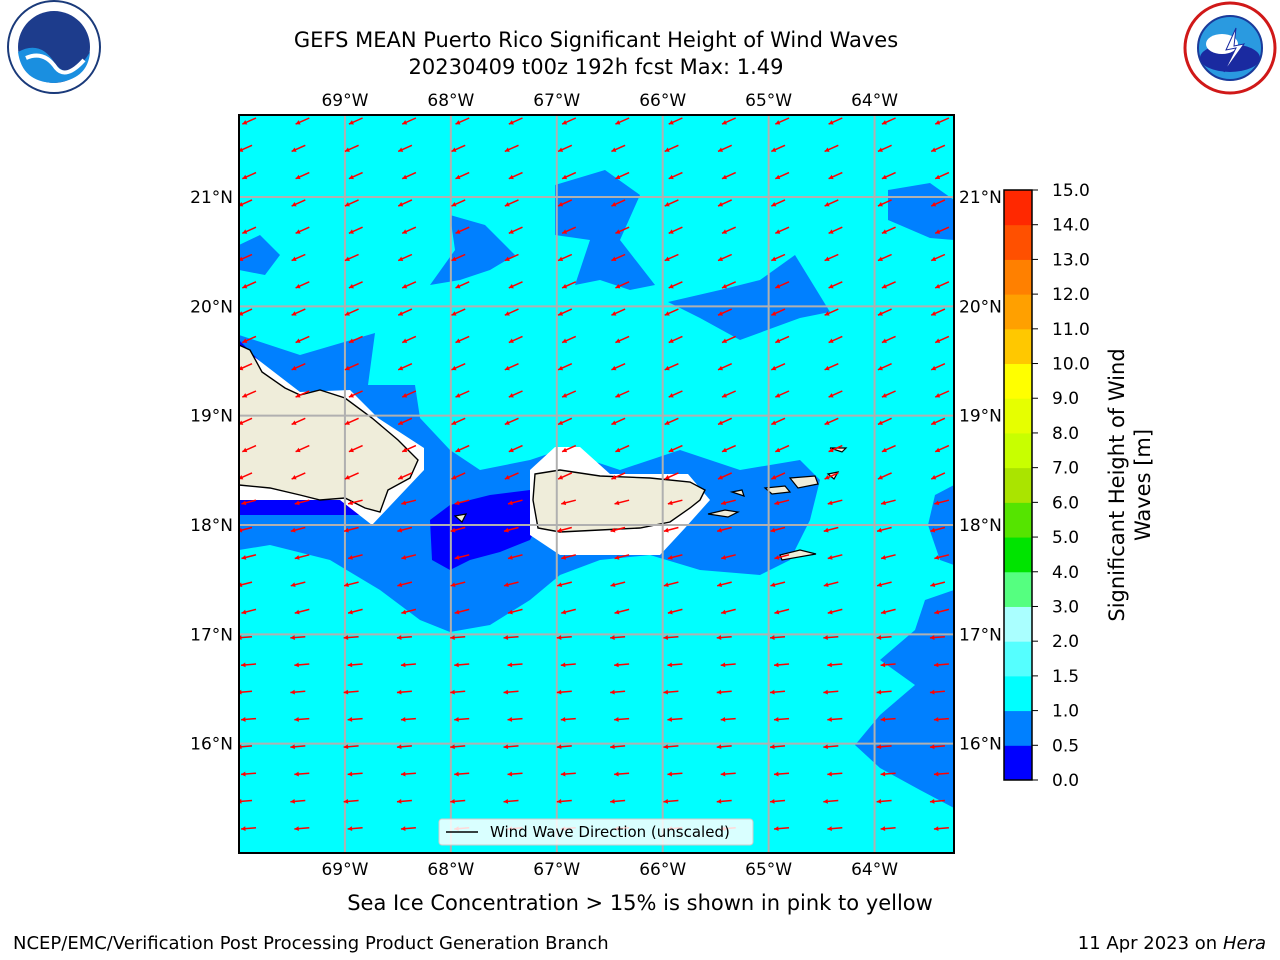 The height and width of the screenshot is (960, 1280). What do you see at coordinates (1071, 226) in the screenshot?
I see `colorbar-tick-label: 14.0` at bounding box center [1071, 226].